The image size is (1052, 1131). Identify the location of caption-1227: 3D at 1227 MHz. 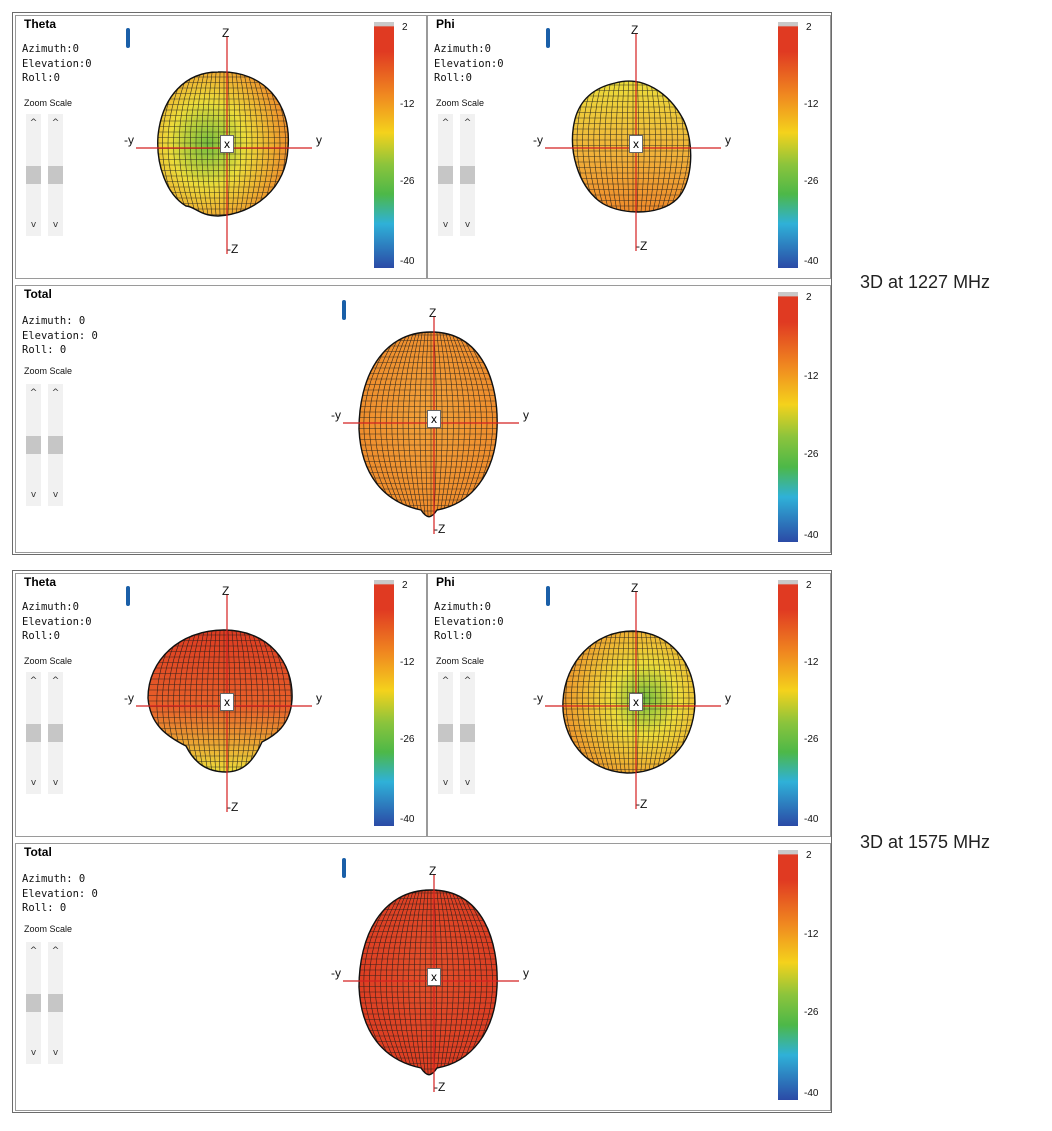
(925, 282).